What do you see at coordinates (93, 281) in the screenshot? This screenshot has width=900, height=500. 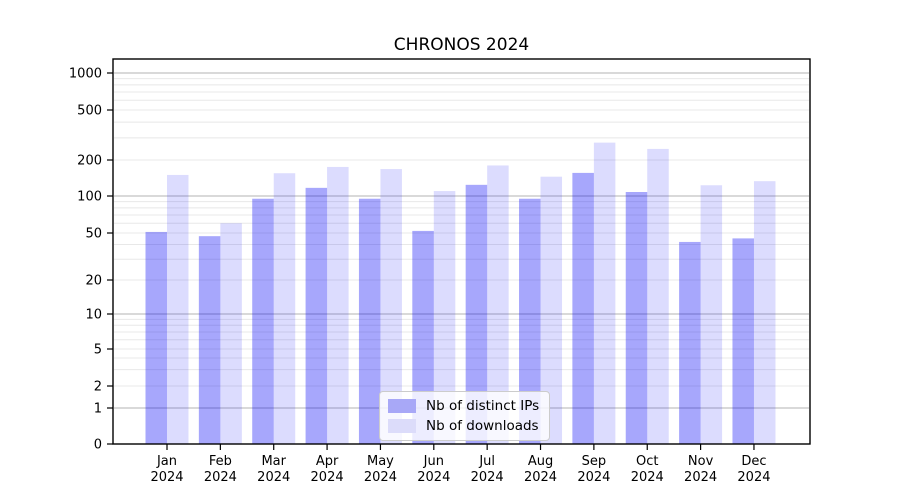 I see `y-tick-label: 20` at bounding box center [93, 281].